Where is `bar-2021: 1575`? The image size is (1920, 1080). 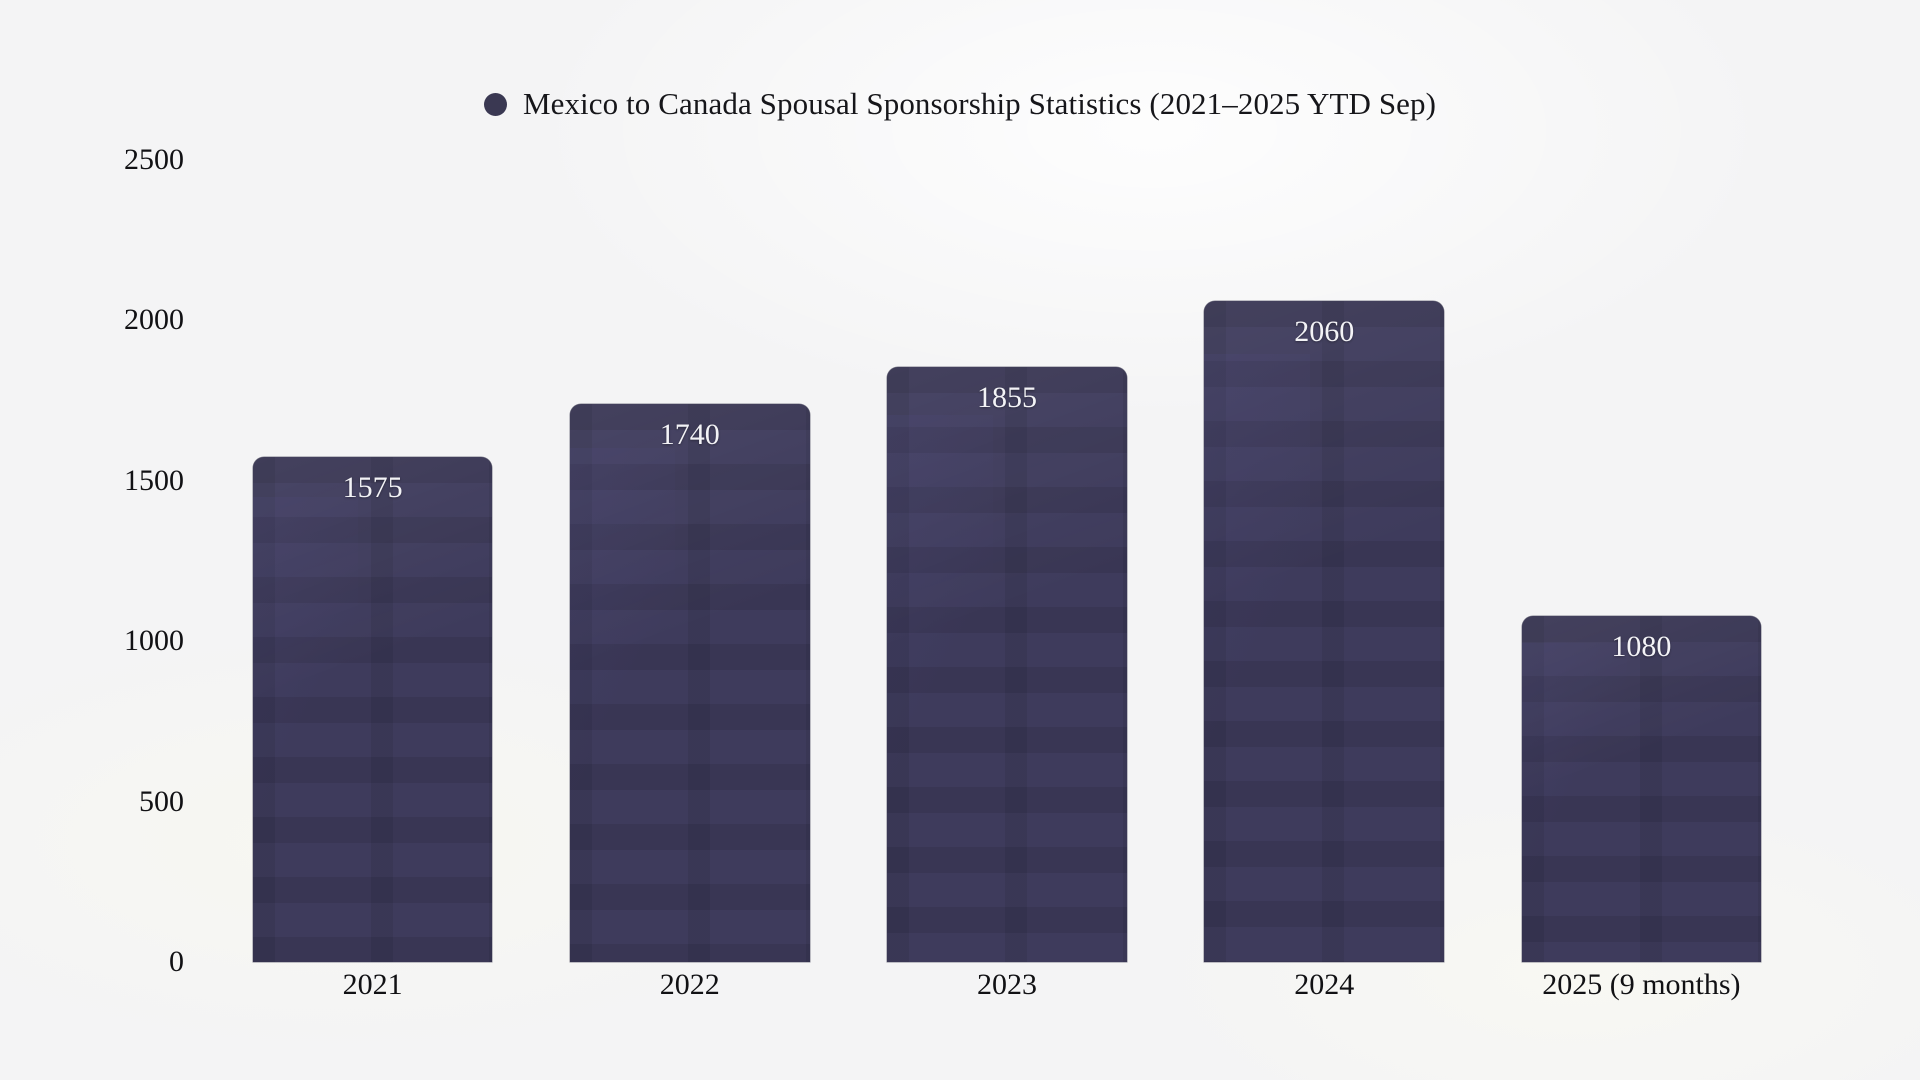 bar-2021: 1575 is located at coordinates (372, 709).